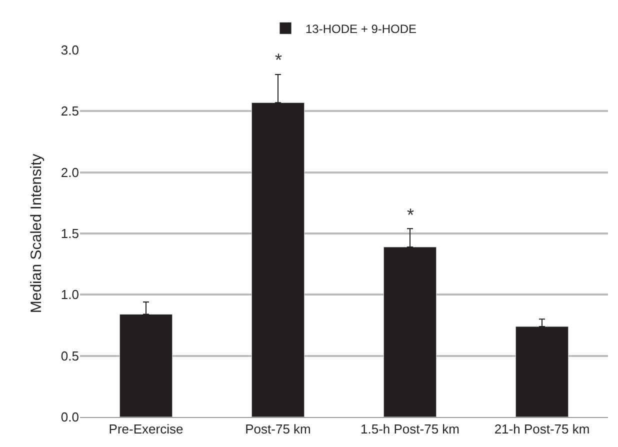  Describe the element at coordinates (278, 429) in the screenshot. I see `x-tick-label: Post-75 km` at that location.